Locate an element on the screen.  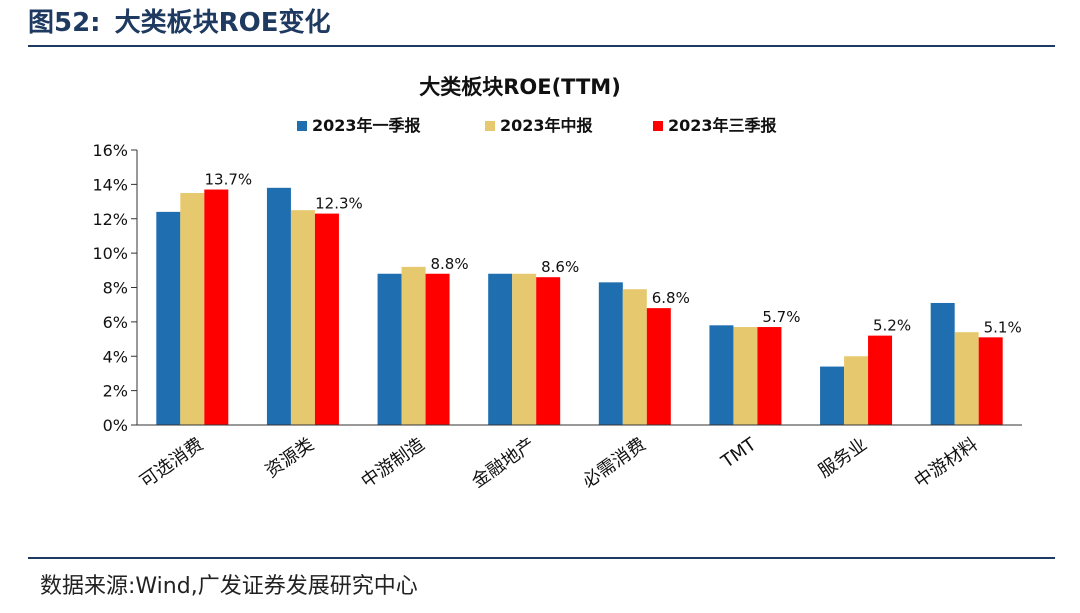
x-axis: 可选消费 资源类 中游制造 金融地产 必需消费 TMT 服务业 中游材料 is located at coordinates (579, 458).